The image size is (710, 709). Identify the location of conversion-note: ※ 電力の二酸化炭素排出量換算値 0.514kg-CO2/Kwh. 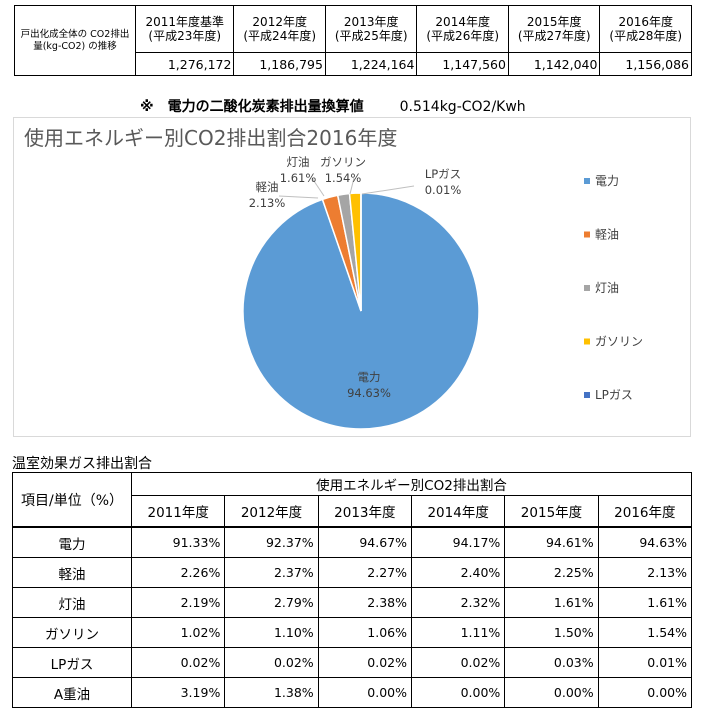
(333, 106).